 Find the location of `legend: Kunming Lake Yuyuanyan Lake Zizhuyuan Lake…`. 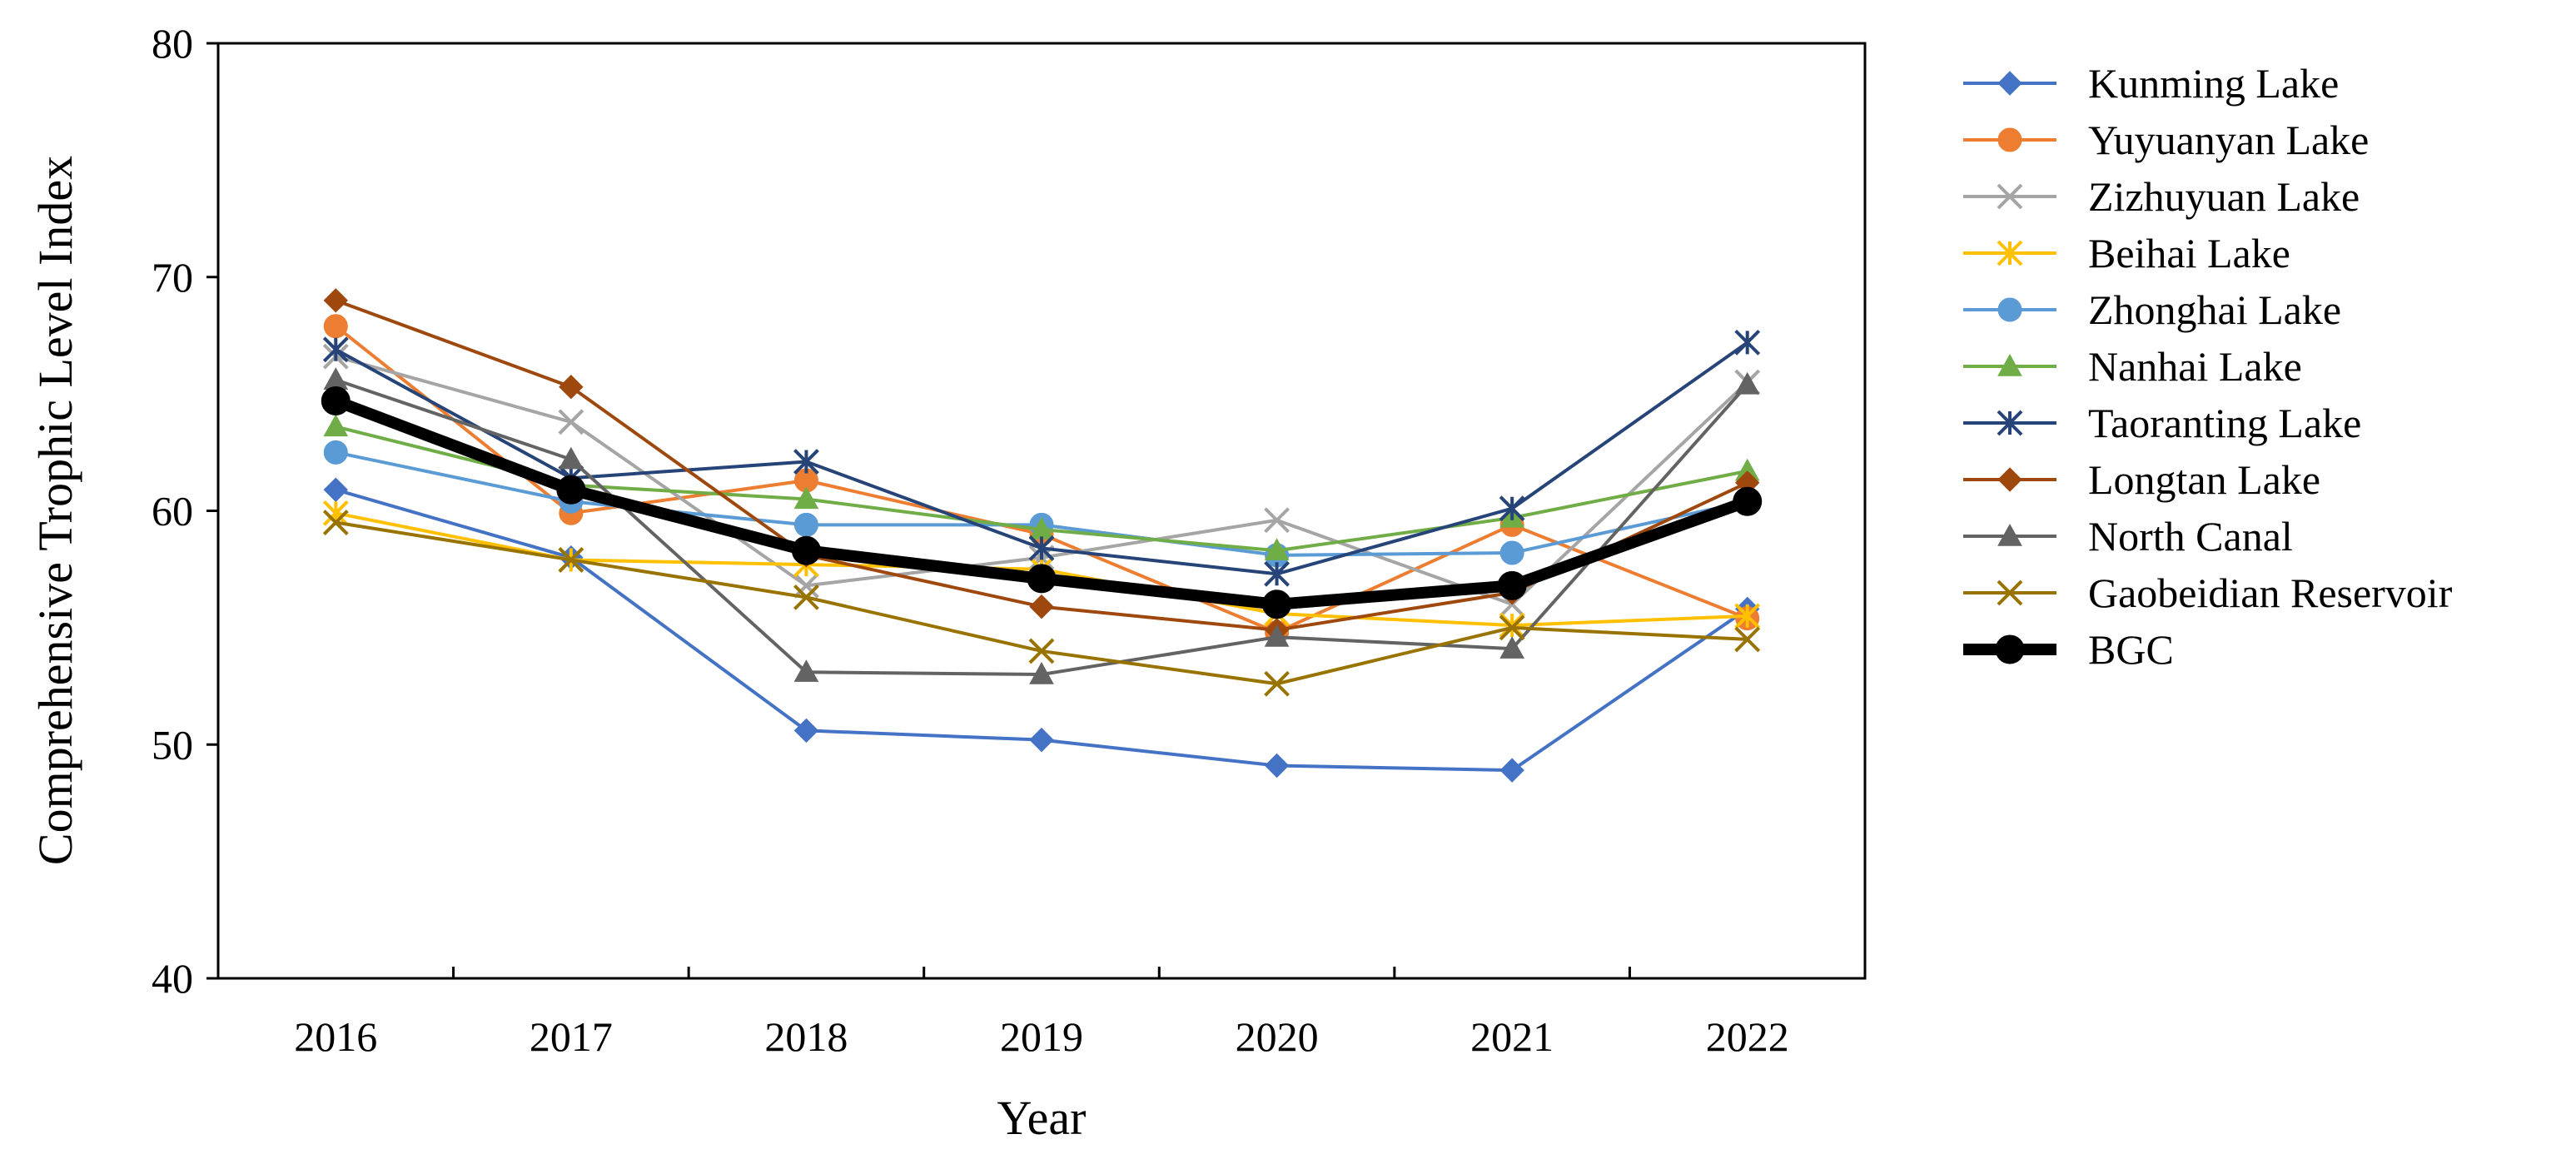

legend: Kunming Lake Yuyuanyan Lake Zizhuyuan Lake… is located at coordinates (2208, 366).